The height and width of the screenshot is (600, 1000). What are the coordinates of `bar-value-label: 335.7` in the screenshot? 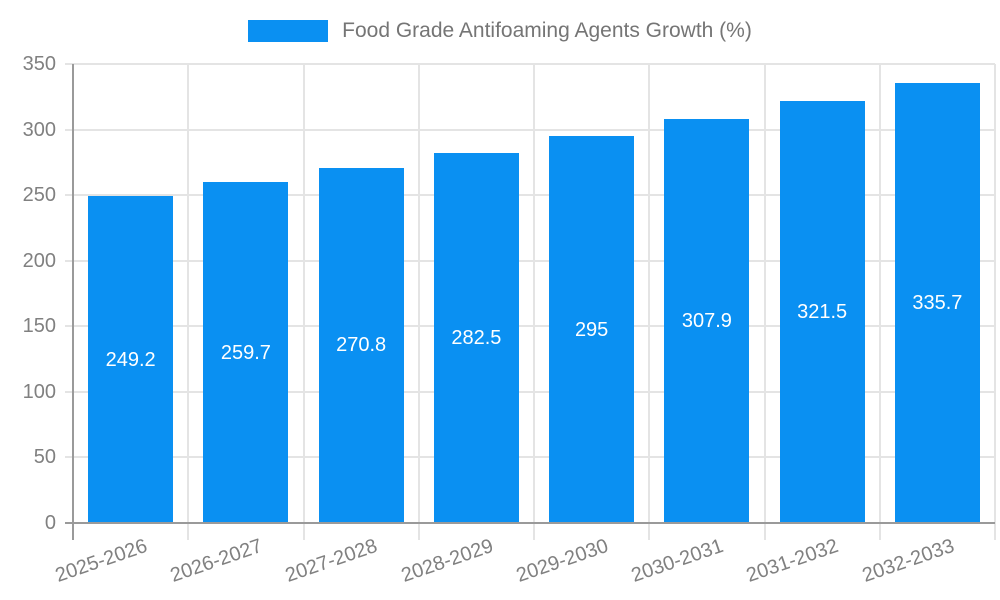 It's located at (937, 302).